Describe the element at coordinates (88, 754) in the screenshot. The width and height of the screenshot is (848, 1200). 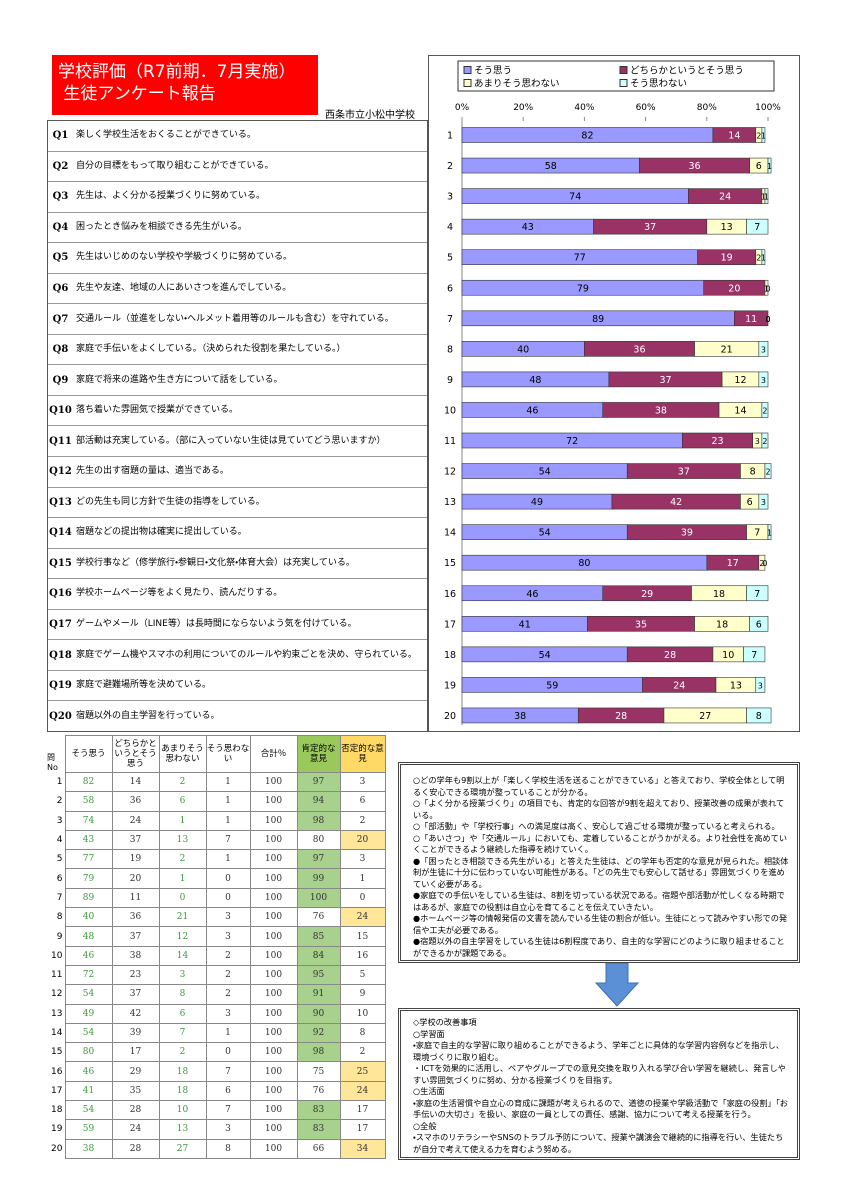
I see `column-header: そう思う` at that location.